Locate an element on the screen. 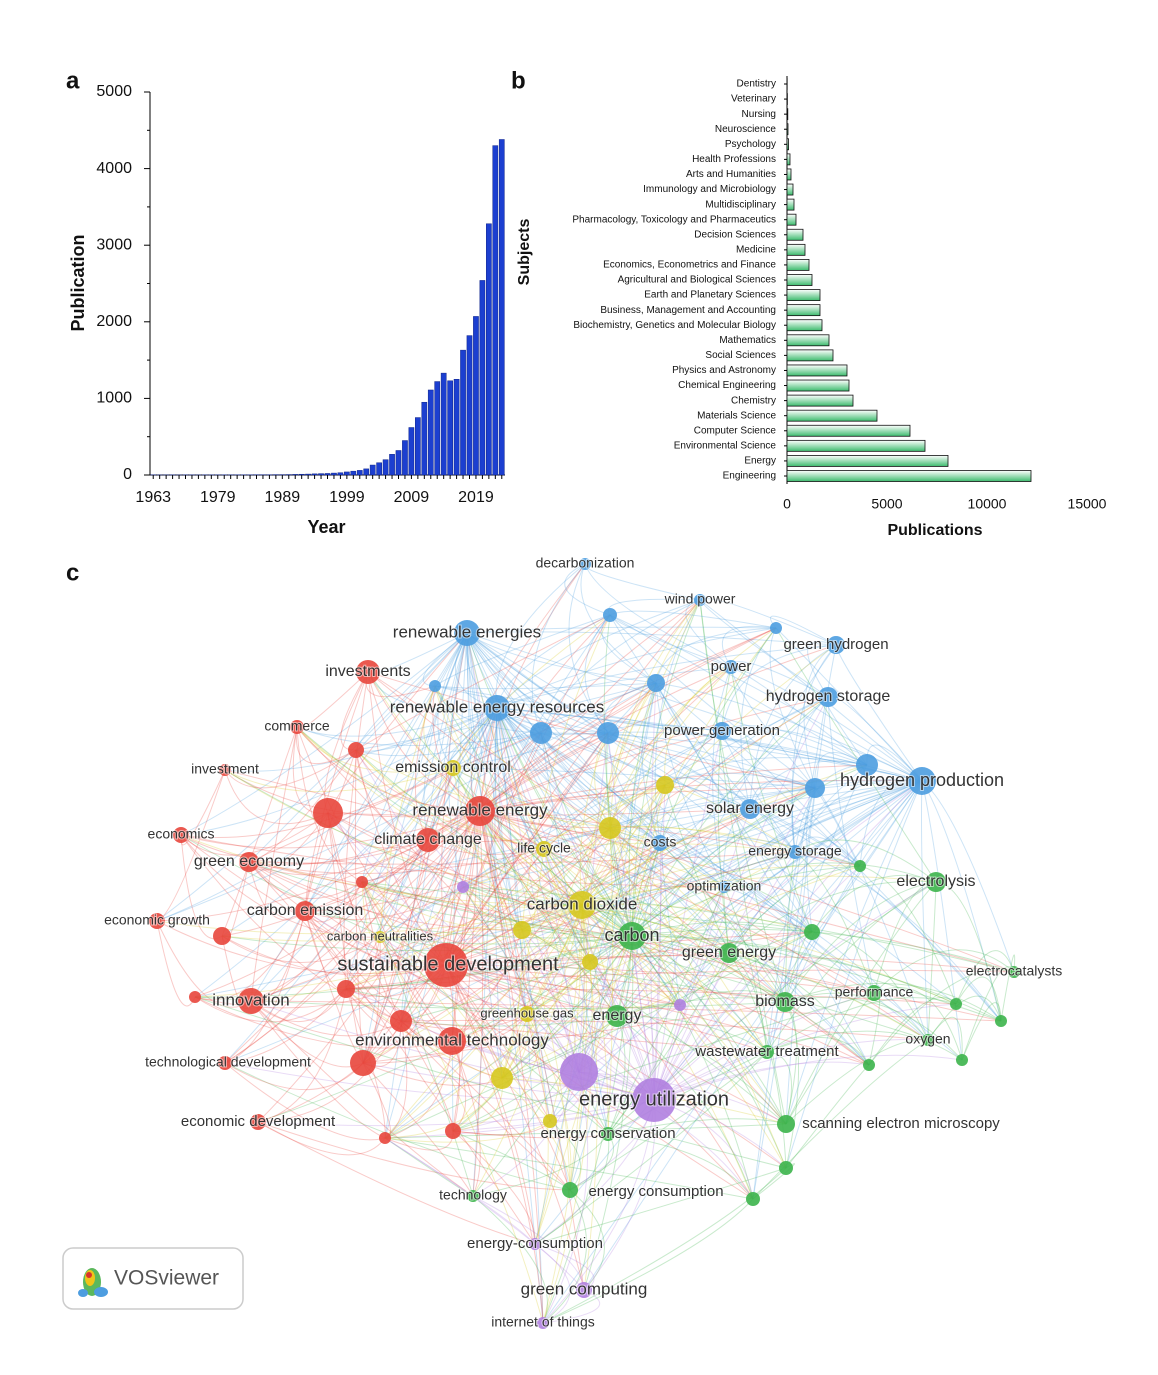 The height and width of the screenshot is (1375, 1158). node-label: power is located at coordinates (731, 666).